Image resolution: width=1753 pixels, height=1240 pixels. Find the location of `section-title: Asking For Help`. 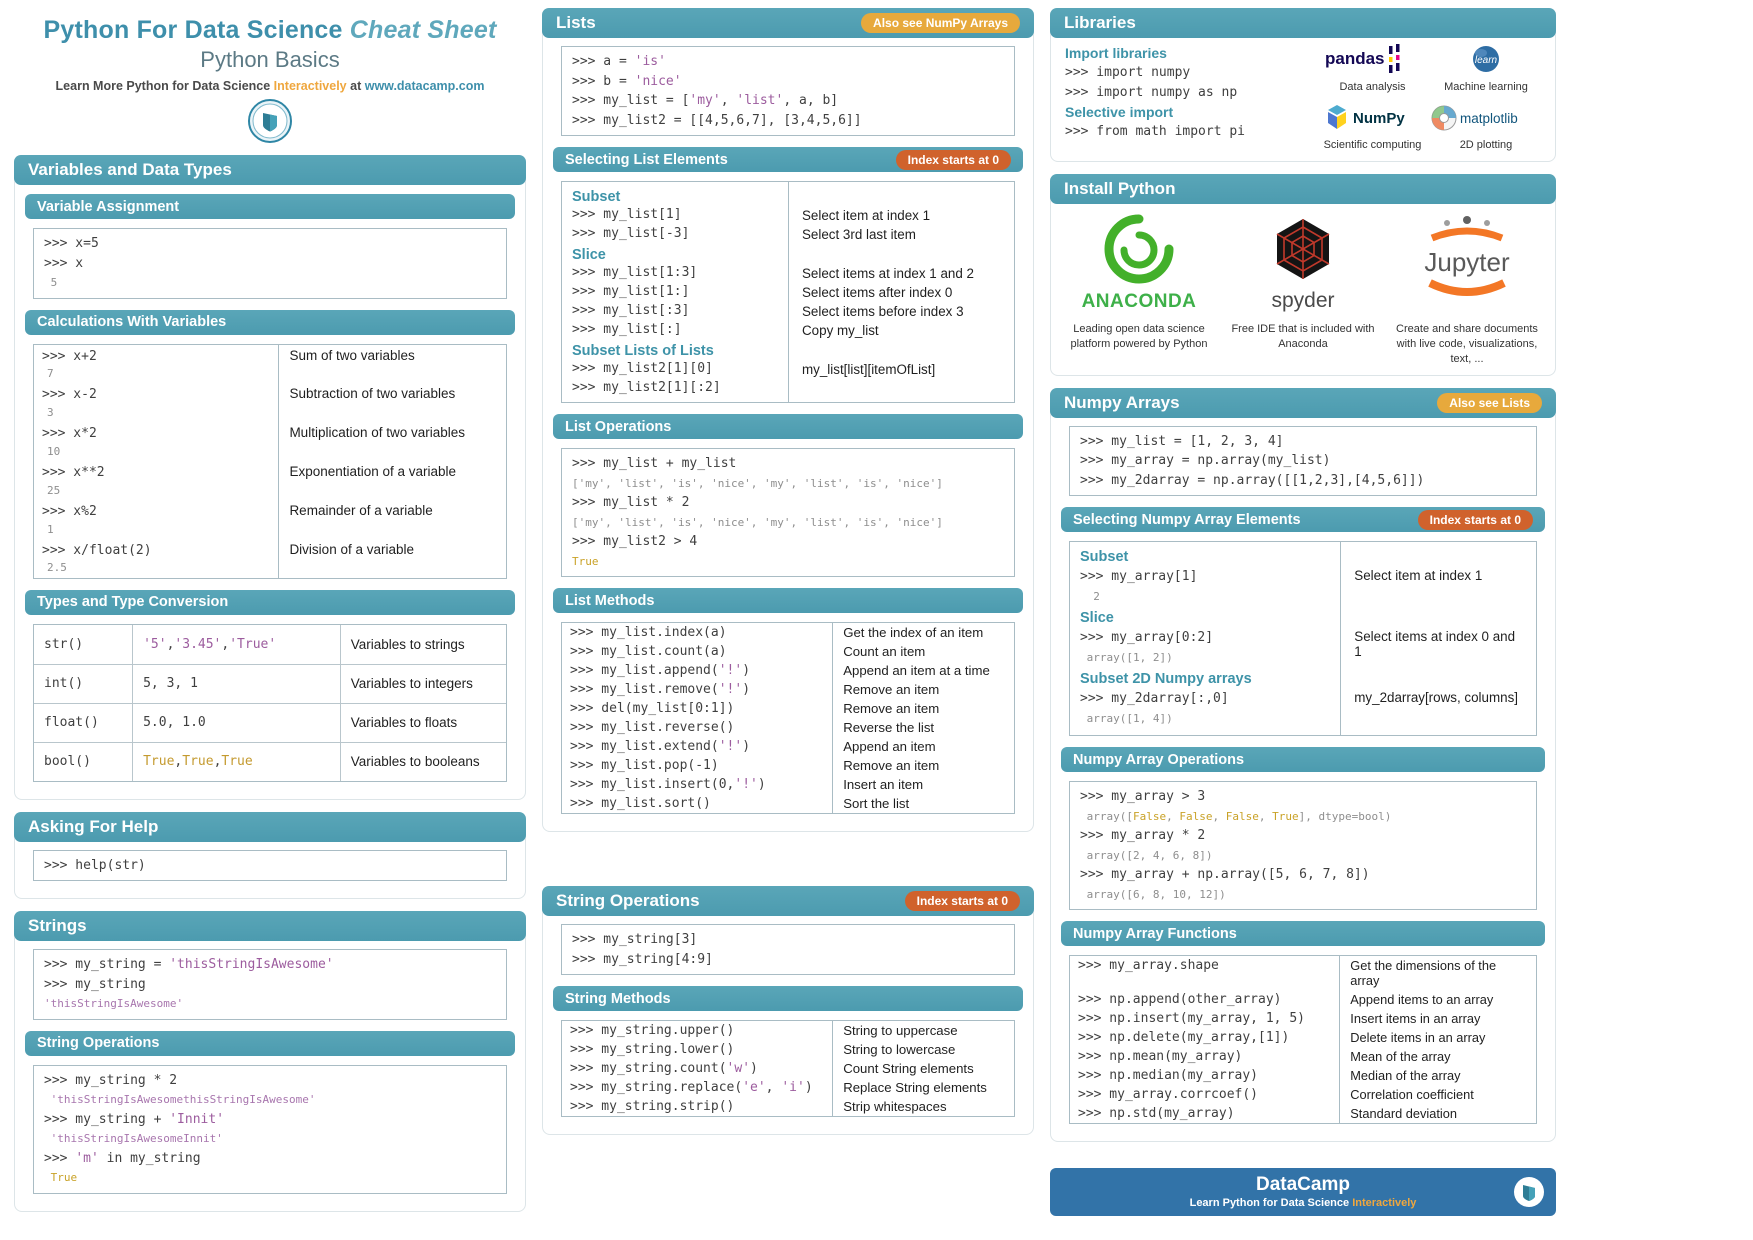

section-title: Asking For Help is located at coordinates (93, 826).